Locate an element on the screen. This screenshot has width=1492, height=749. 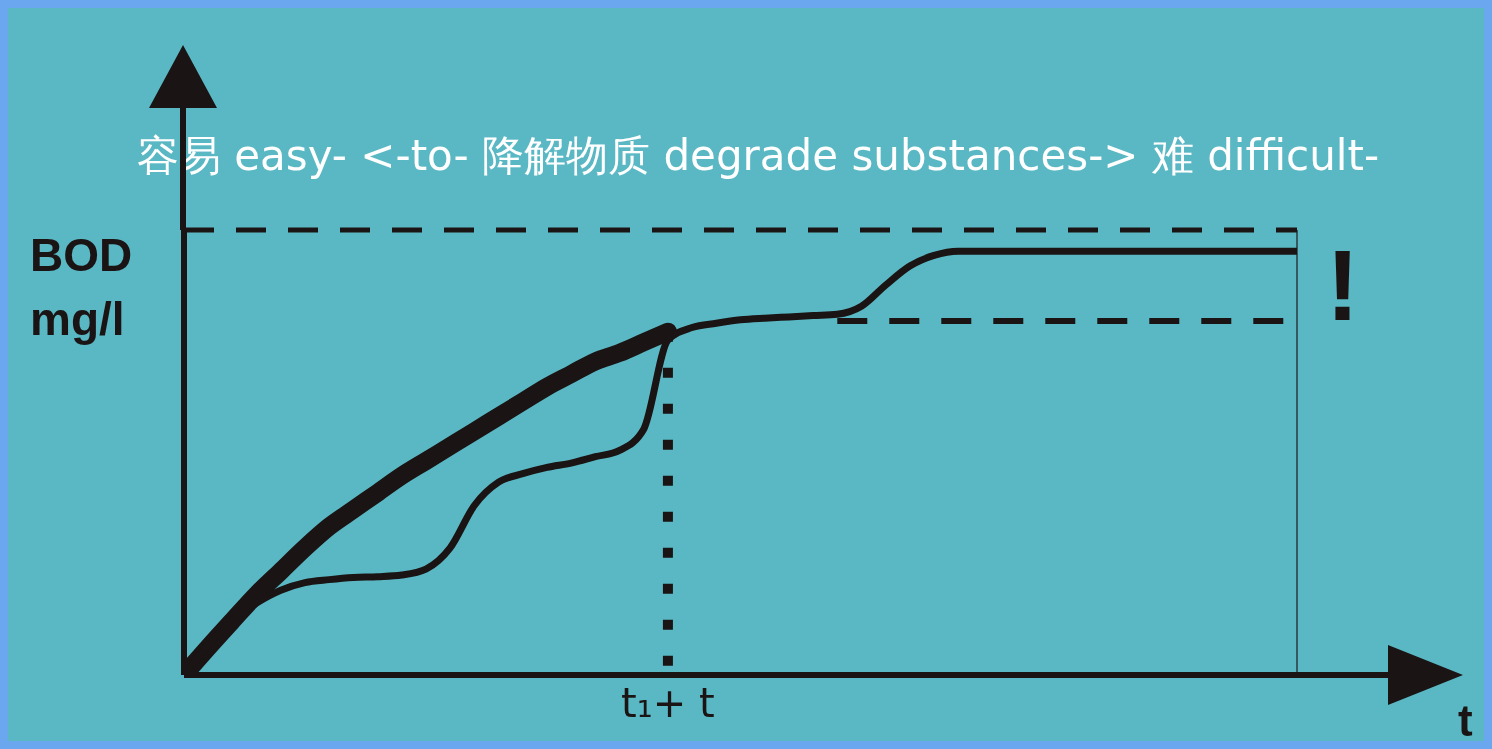
x-axis-title: t is located at coordinates (1465, 721).